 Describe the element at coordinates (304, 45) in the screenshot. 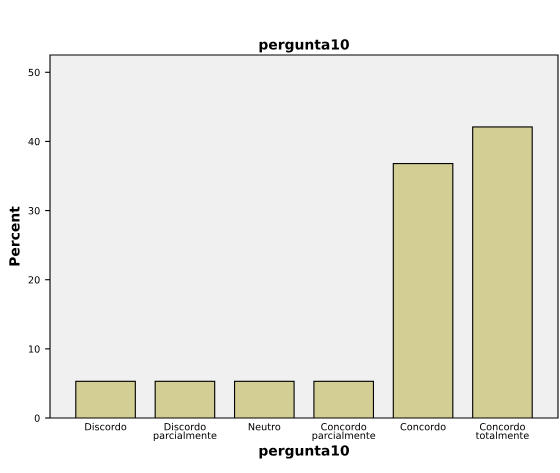

I see `chart-title: pergunta10` at that location.